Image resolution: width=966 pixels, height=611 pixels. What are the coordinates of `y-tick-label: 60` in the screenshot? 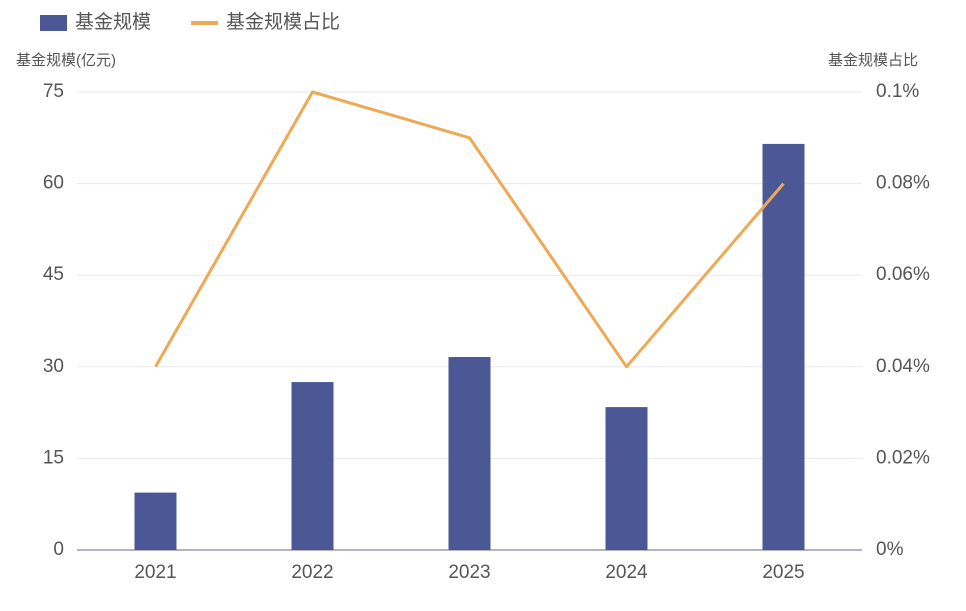 It's located at (53, 183).